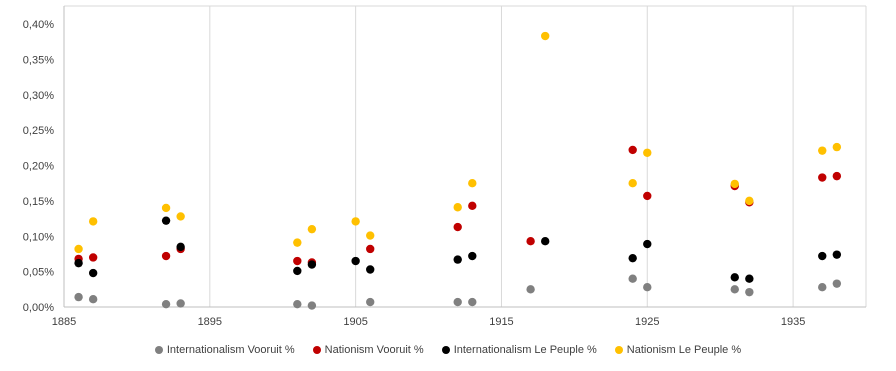 The height and width of the screenshot is (371, 896). I want to click on y-tick-label: 0,10%, so click(38, 237).